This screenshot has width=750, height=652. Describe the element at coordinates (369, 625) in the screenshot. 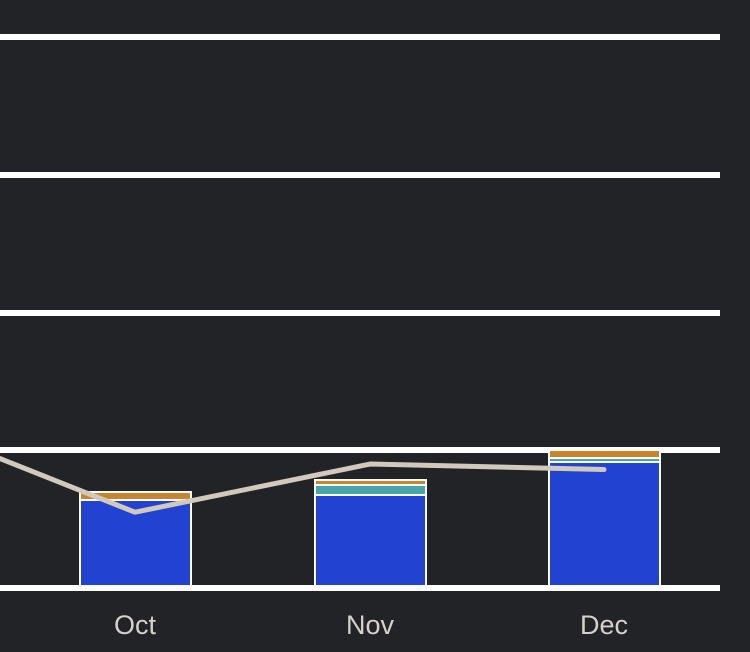

I see `x-axis-label-nov: Nov` at that location.